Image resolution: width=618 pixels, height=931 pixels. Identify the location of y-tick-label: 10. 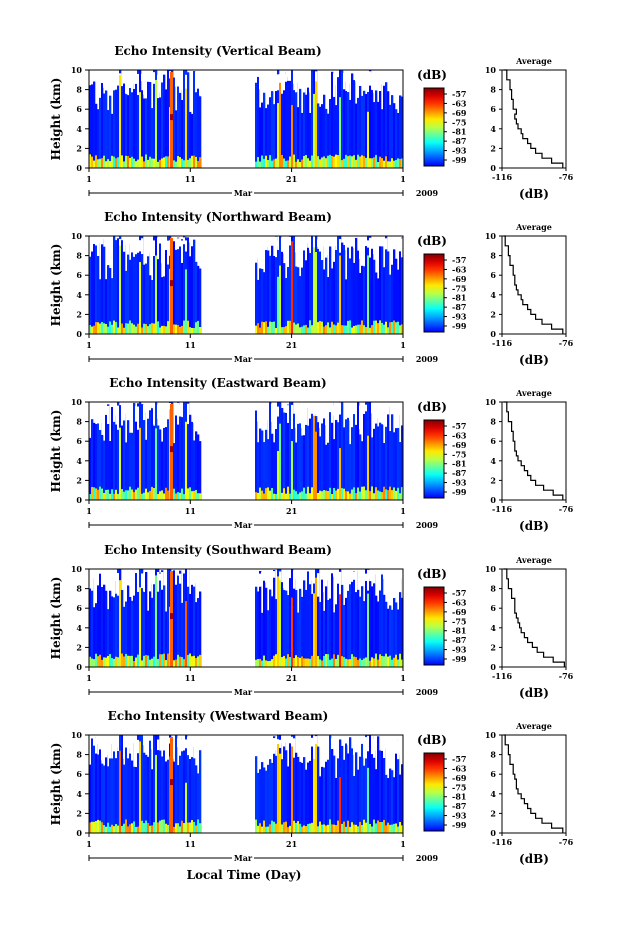
(77, 70).